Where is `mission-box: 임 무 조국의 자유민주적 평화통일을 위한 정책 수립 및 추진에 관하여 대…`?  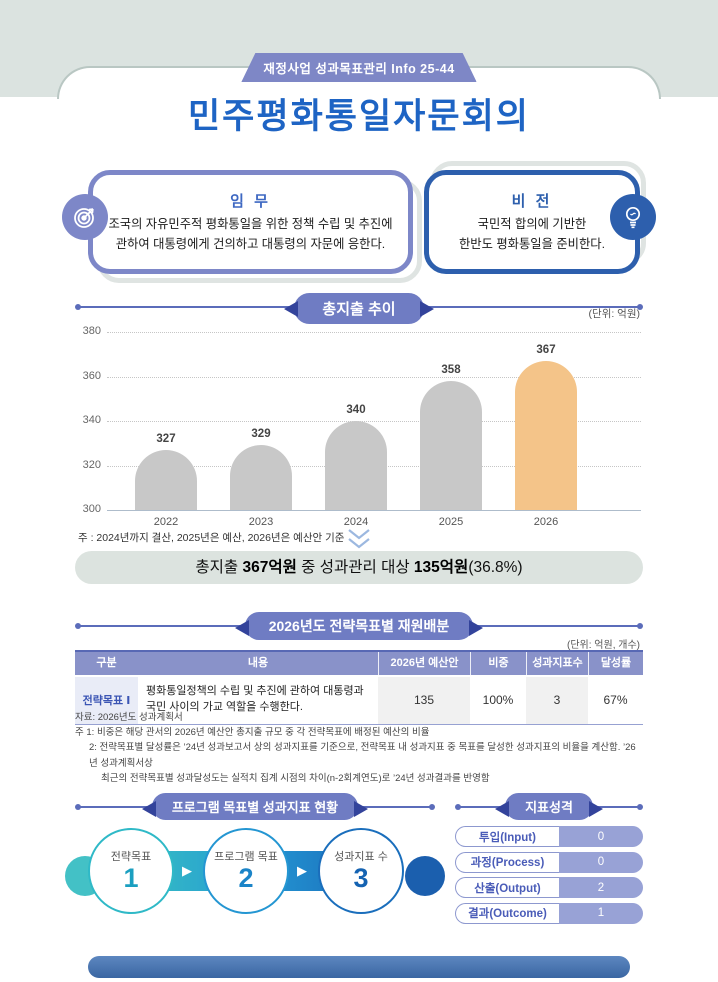
mission-box: 임 무 조국의 자유민주적 평화통일을 위한 정책 수립 및 추진에 관하여 대… is located at coordinates (242, 226).